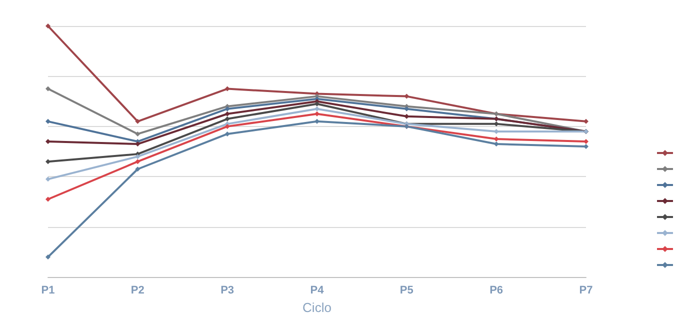 Image resolution: width=700 pixels, height=327 pixels. I want to click on x-tick-label: P3, so click(227, 290).